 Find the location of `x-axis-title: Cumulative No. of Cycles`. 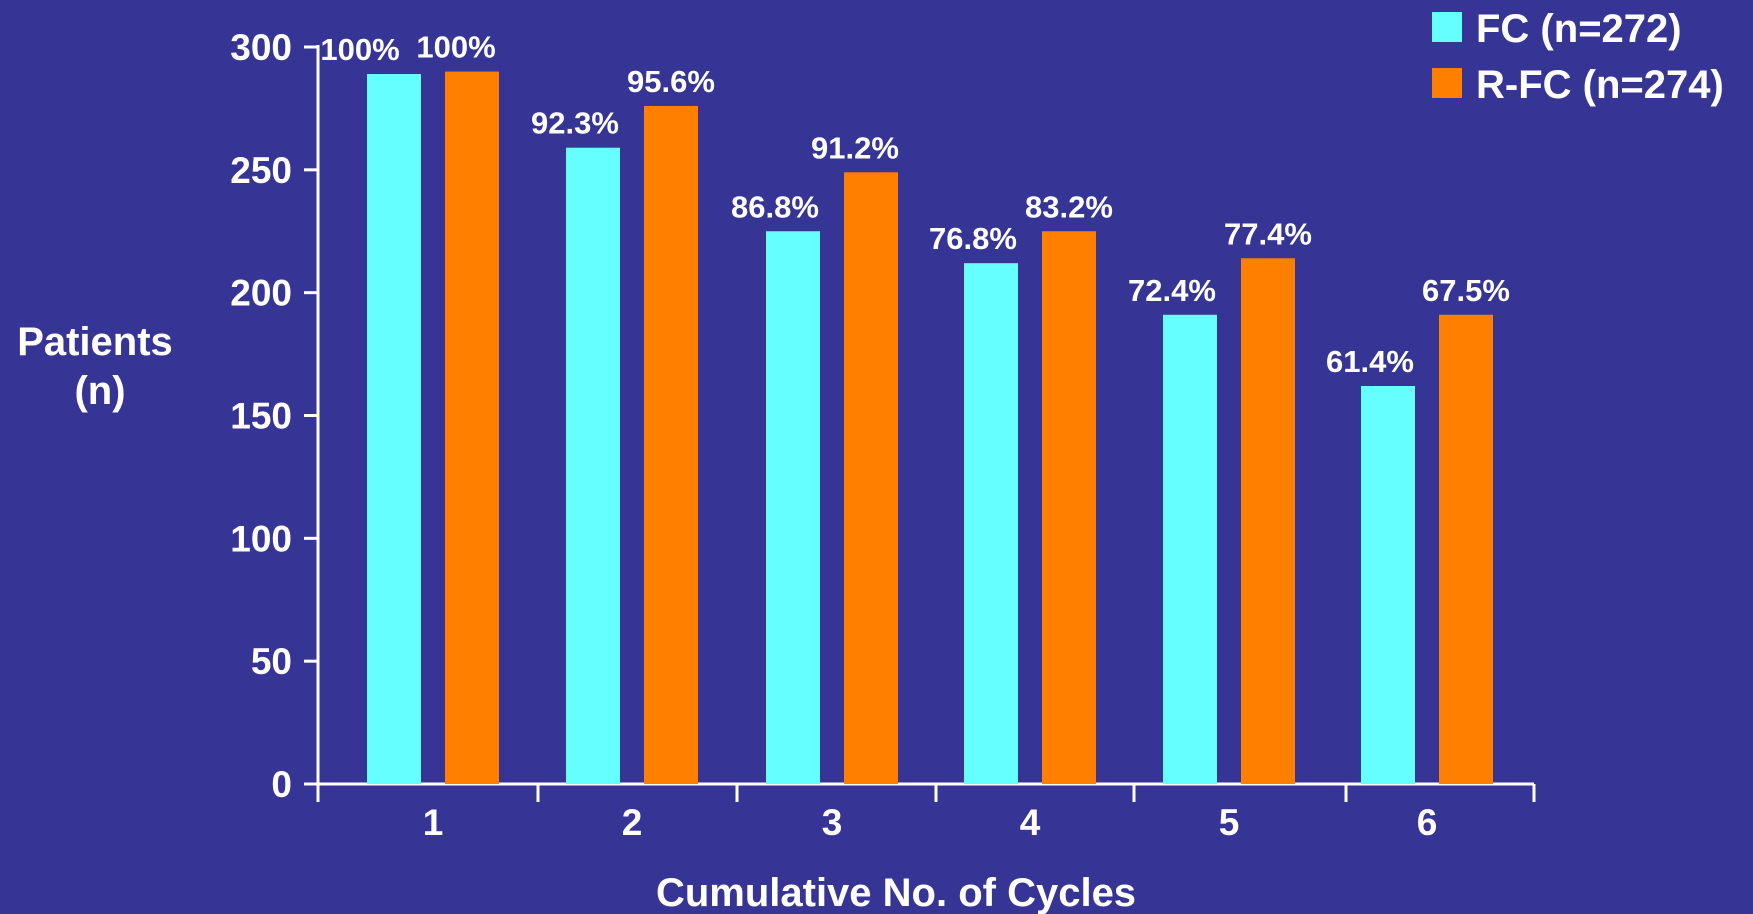

x-axis-title: Cumulative No. of Cycles is located at coordinates (896, 892).